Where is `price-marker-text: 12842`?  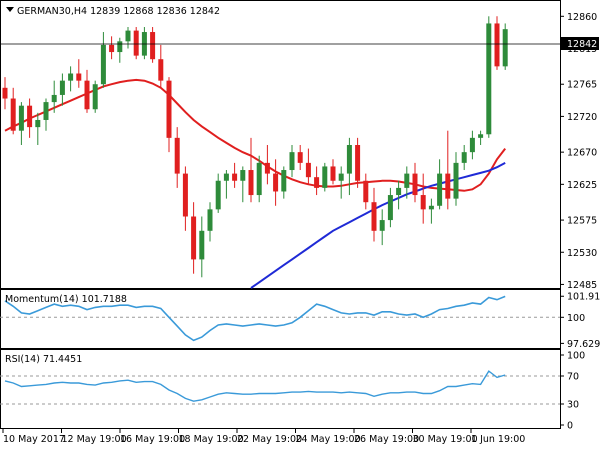 price-marker-text: 12842 is located at coordinates (582, 44).